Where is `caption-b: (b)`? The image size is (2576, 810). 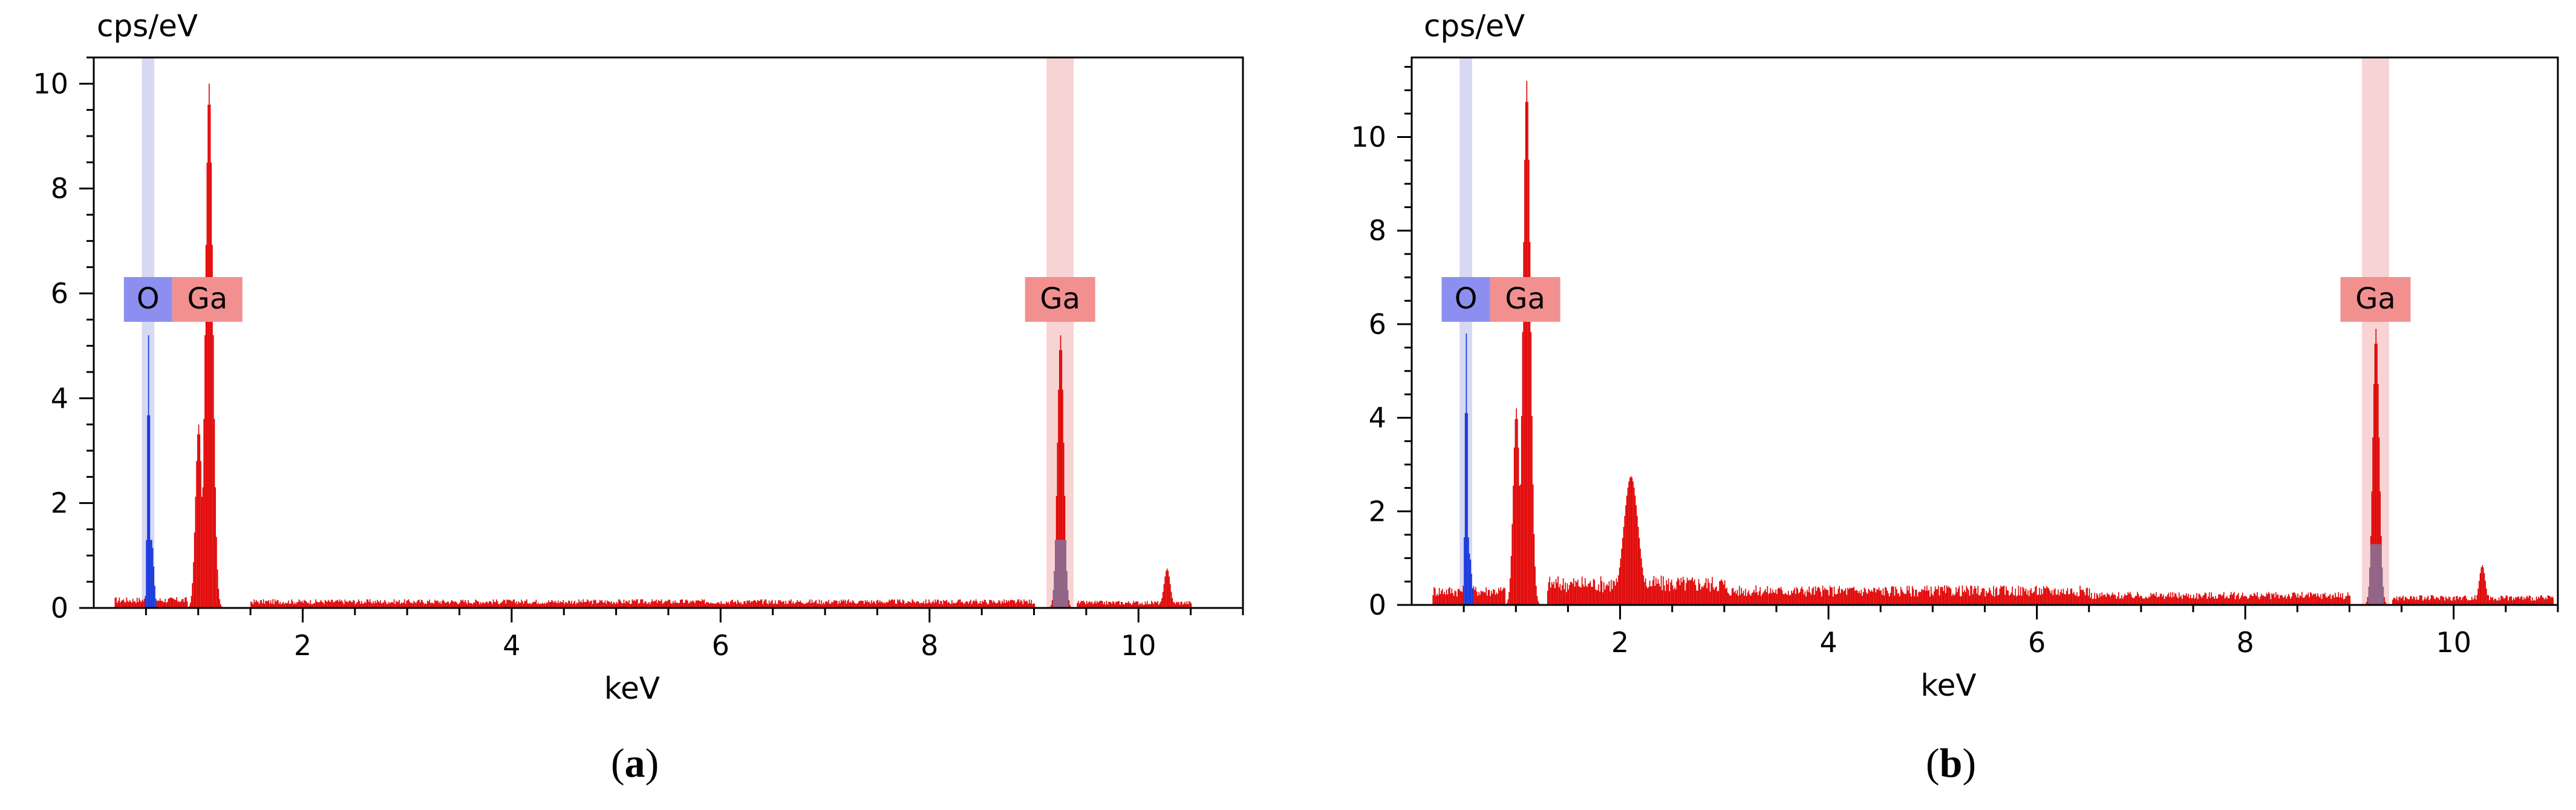 caption-b: (b) is located at coordinates (1951, 763).